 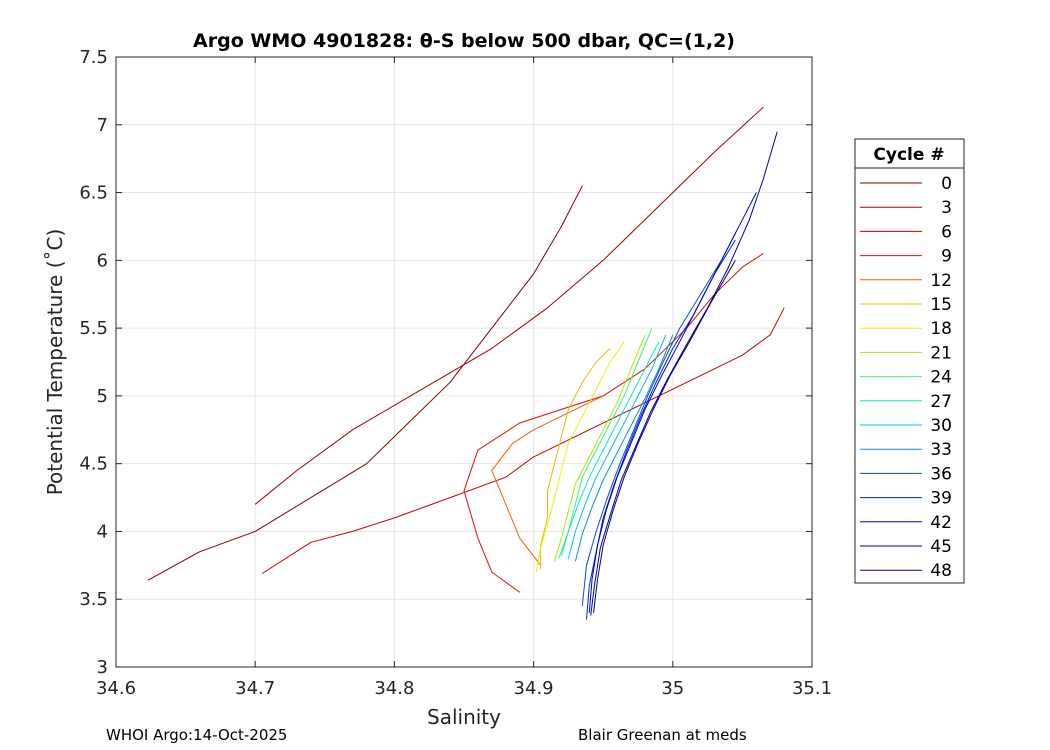 I want to click on y-tick-label: 5, so click(x=102, y=396).